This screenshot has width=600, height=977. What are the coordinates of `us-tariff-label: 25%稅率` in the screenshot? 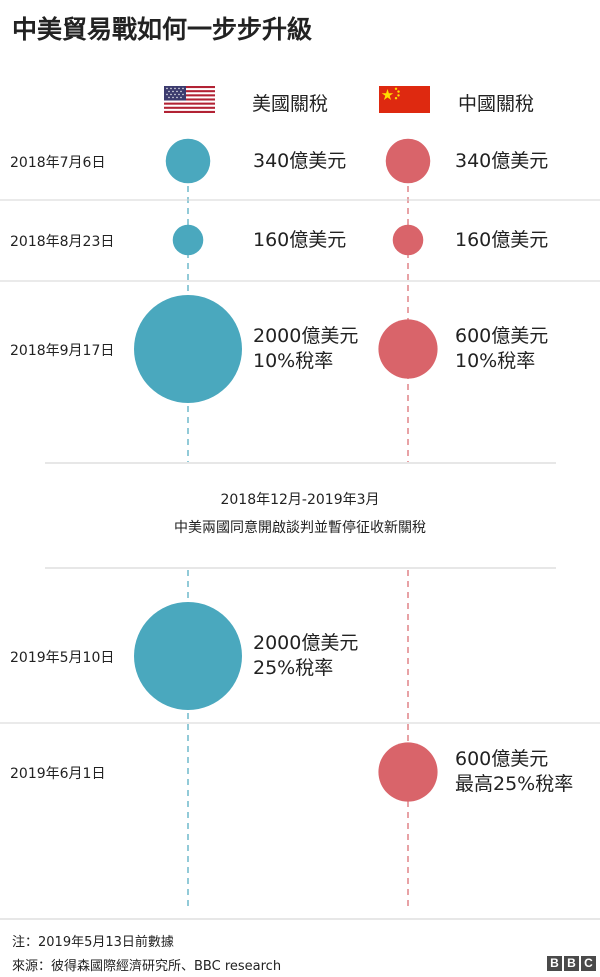 It's located at (293, 668).